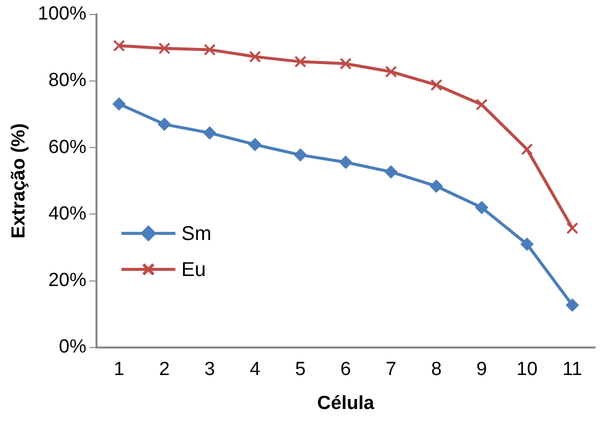  Describe the element at coordinates (210, 369) in the screenshot. I see `x-tick-label: 3` at that location.